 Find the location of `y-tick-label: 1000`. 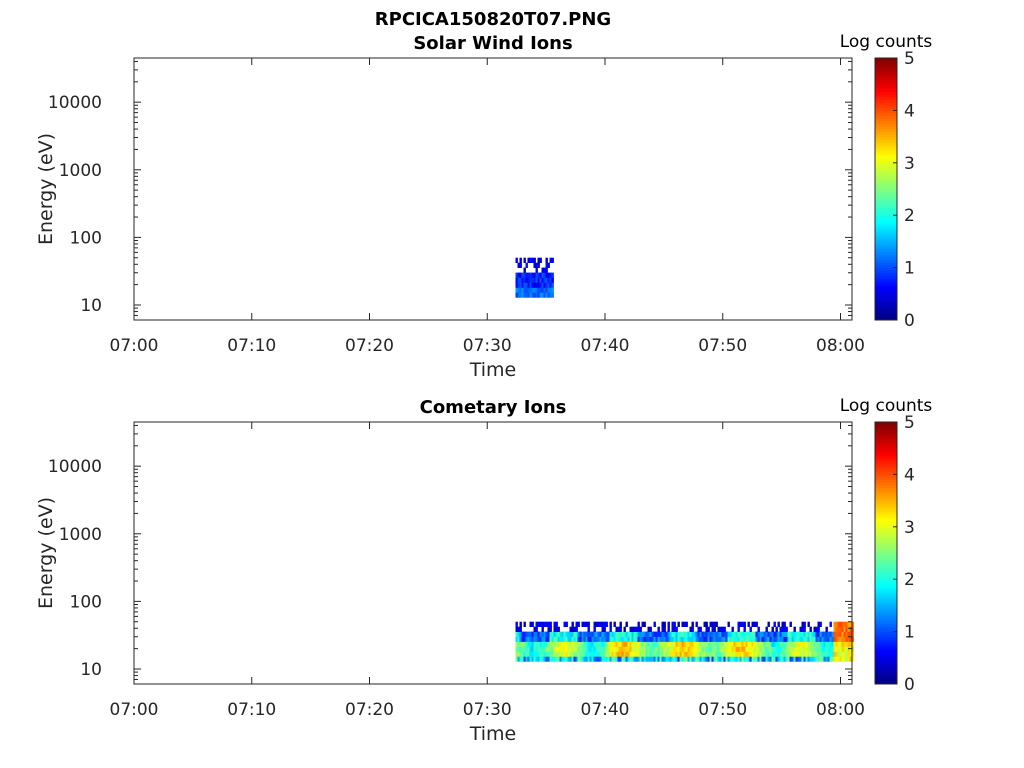

y-tick-label: 1000 is located at coordinates (80, 535).